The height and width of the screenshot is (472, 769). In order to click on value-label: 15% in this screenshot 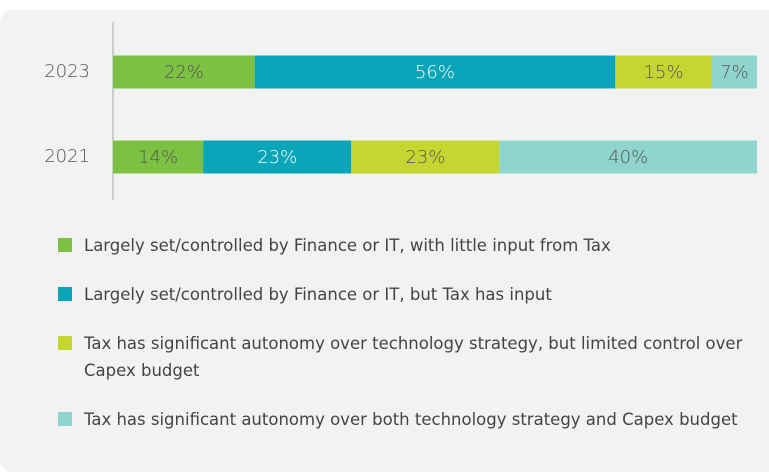, I will do `click(664, 72)`.